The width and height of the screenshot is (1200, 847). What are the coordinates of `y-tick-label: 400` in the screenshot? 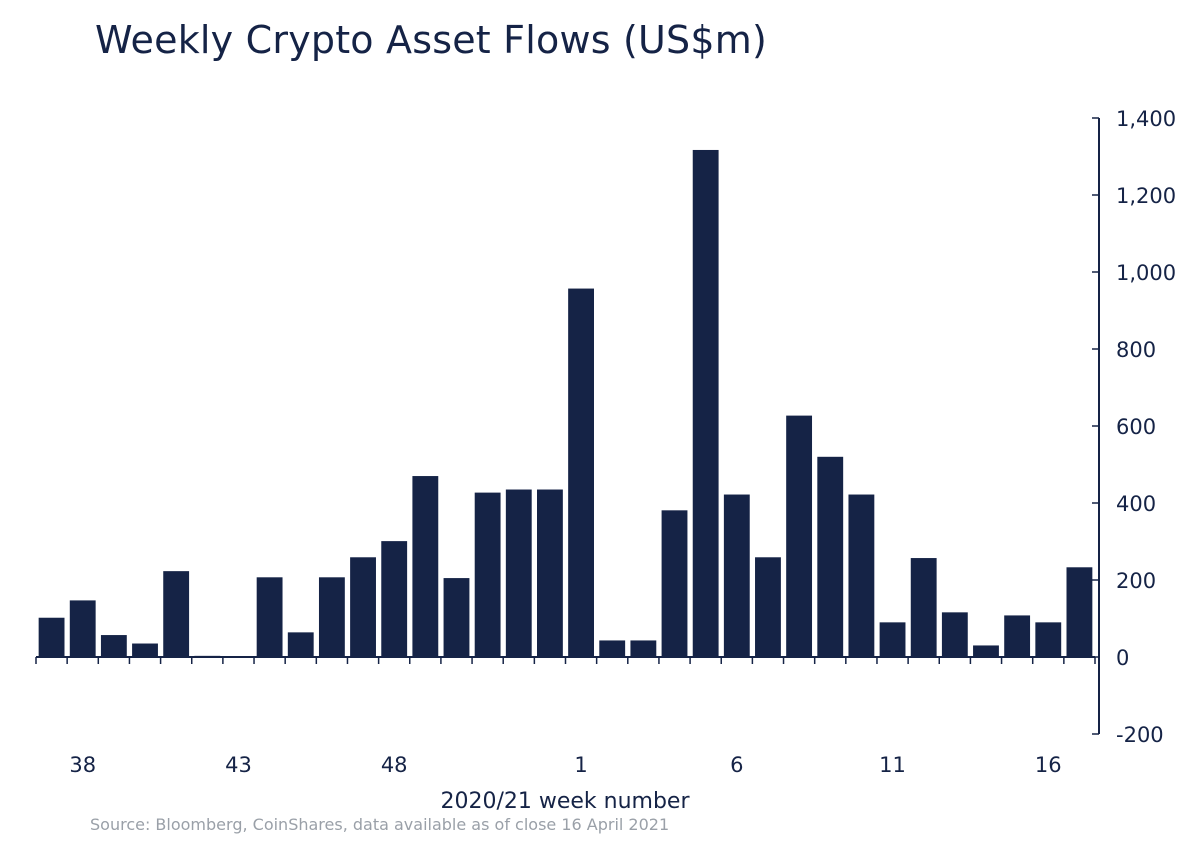 It's located at (1136, 504).